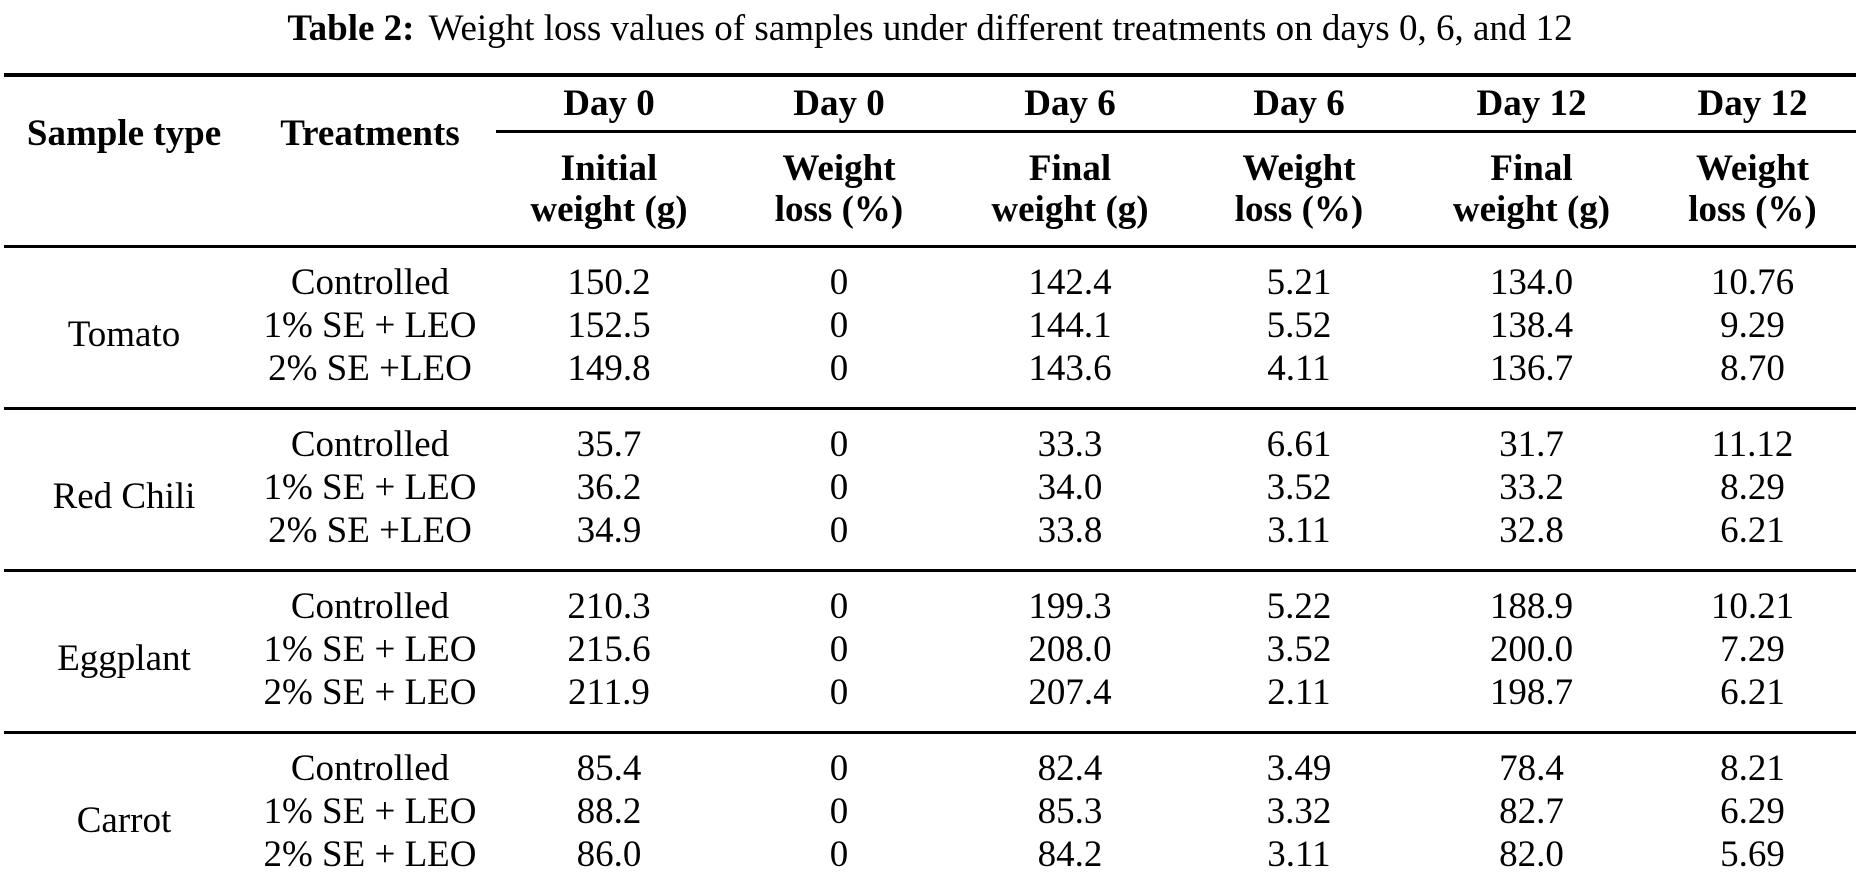  I want to click on value-cell: 31.7, so click(1531, 444).